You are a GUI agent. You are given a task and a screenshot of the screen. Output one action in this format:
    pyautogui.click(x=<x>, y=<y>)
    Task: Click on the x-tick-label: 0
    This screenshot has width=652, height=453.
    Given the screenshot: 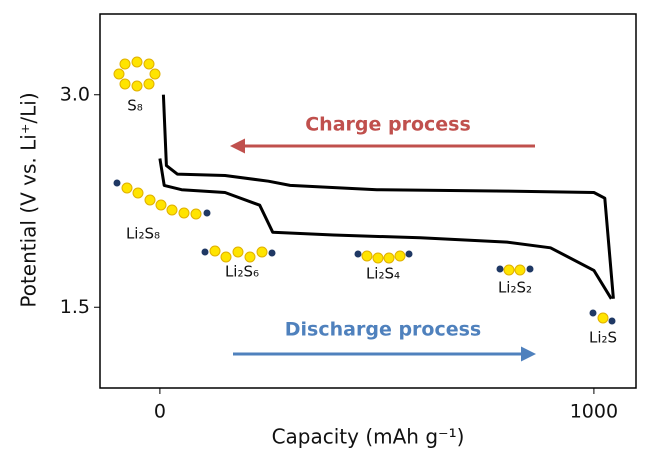 What is the action you would take?
    pyautogui.click(x=160, y=412)
    